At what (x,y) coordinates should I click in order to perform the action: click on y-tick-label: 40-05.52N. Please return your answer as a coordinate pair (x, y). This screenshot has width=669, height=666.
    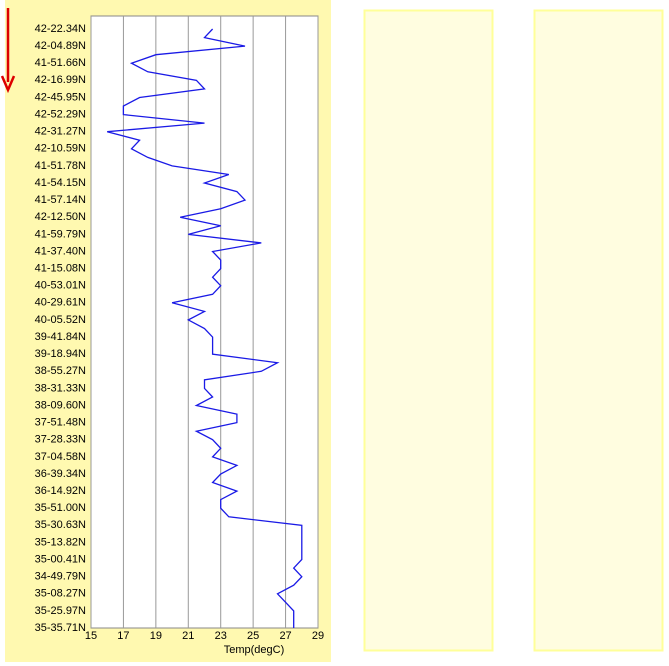
    Looking at the image, I should click on (60, 320).